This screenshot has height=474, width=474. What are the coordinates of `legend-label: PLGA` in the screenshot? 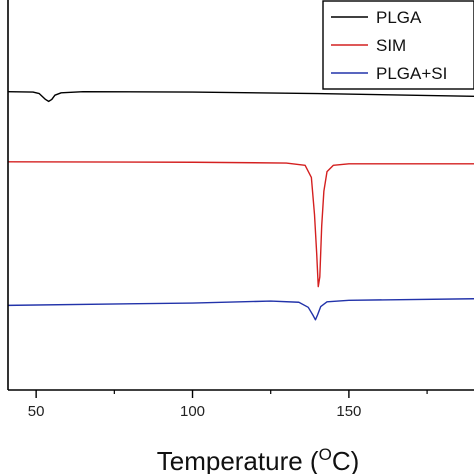 It's located at (399, 17).